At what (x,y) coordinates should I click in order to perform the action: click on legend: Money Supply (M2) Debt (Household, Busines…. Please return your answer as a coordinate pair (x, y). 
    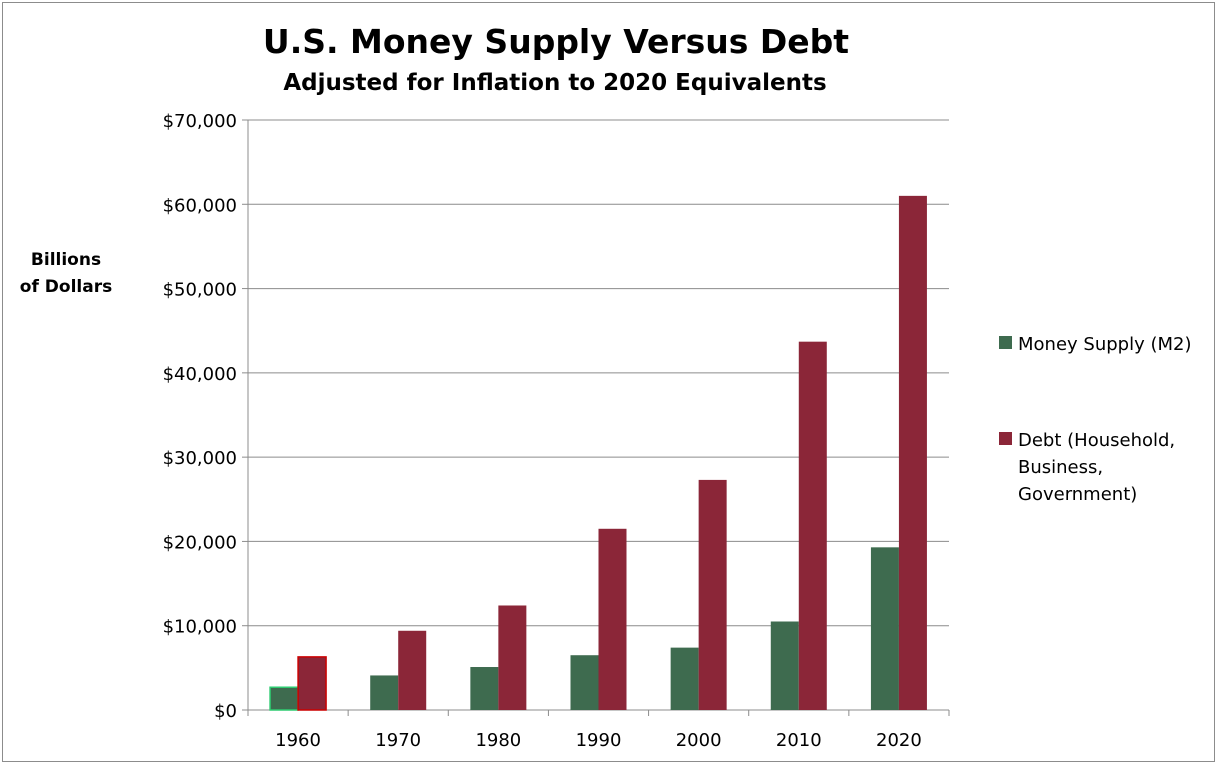
    Looking at the image, I should click on (1095, 419).